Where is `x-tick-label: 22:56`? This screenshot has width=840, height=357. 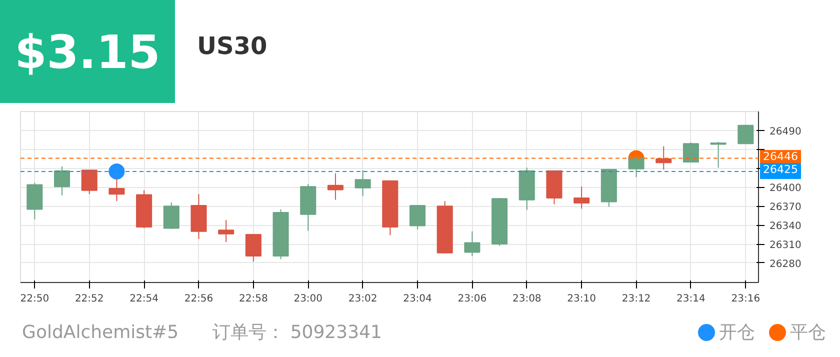
x-tick-label: 22:56 is located at coordinates (199, 299).